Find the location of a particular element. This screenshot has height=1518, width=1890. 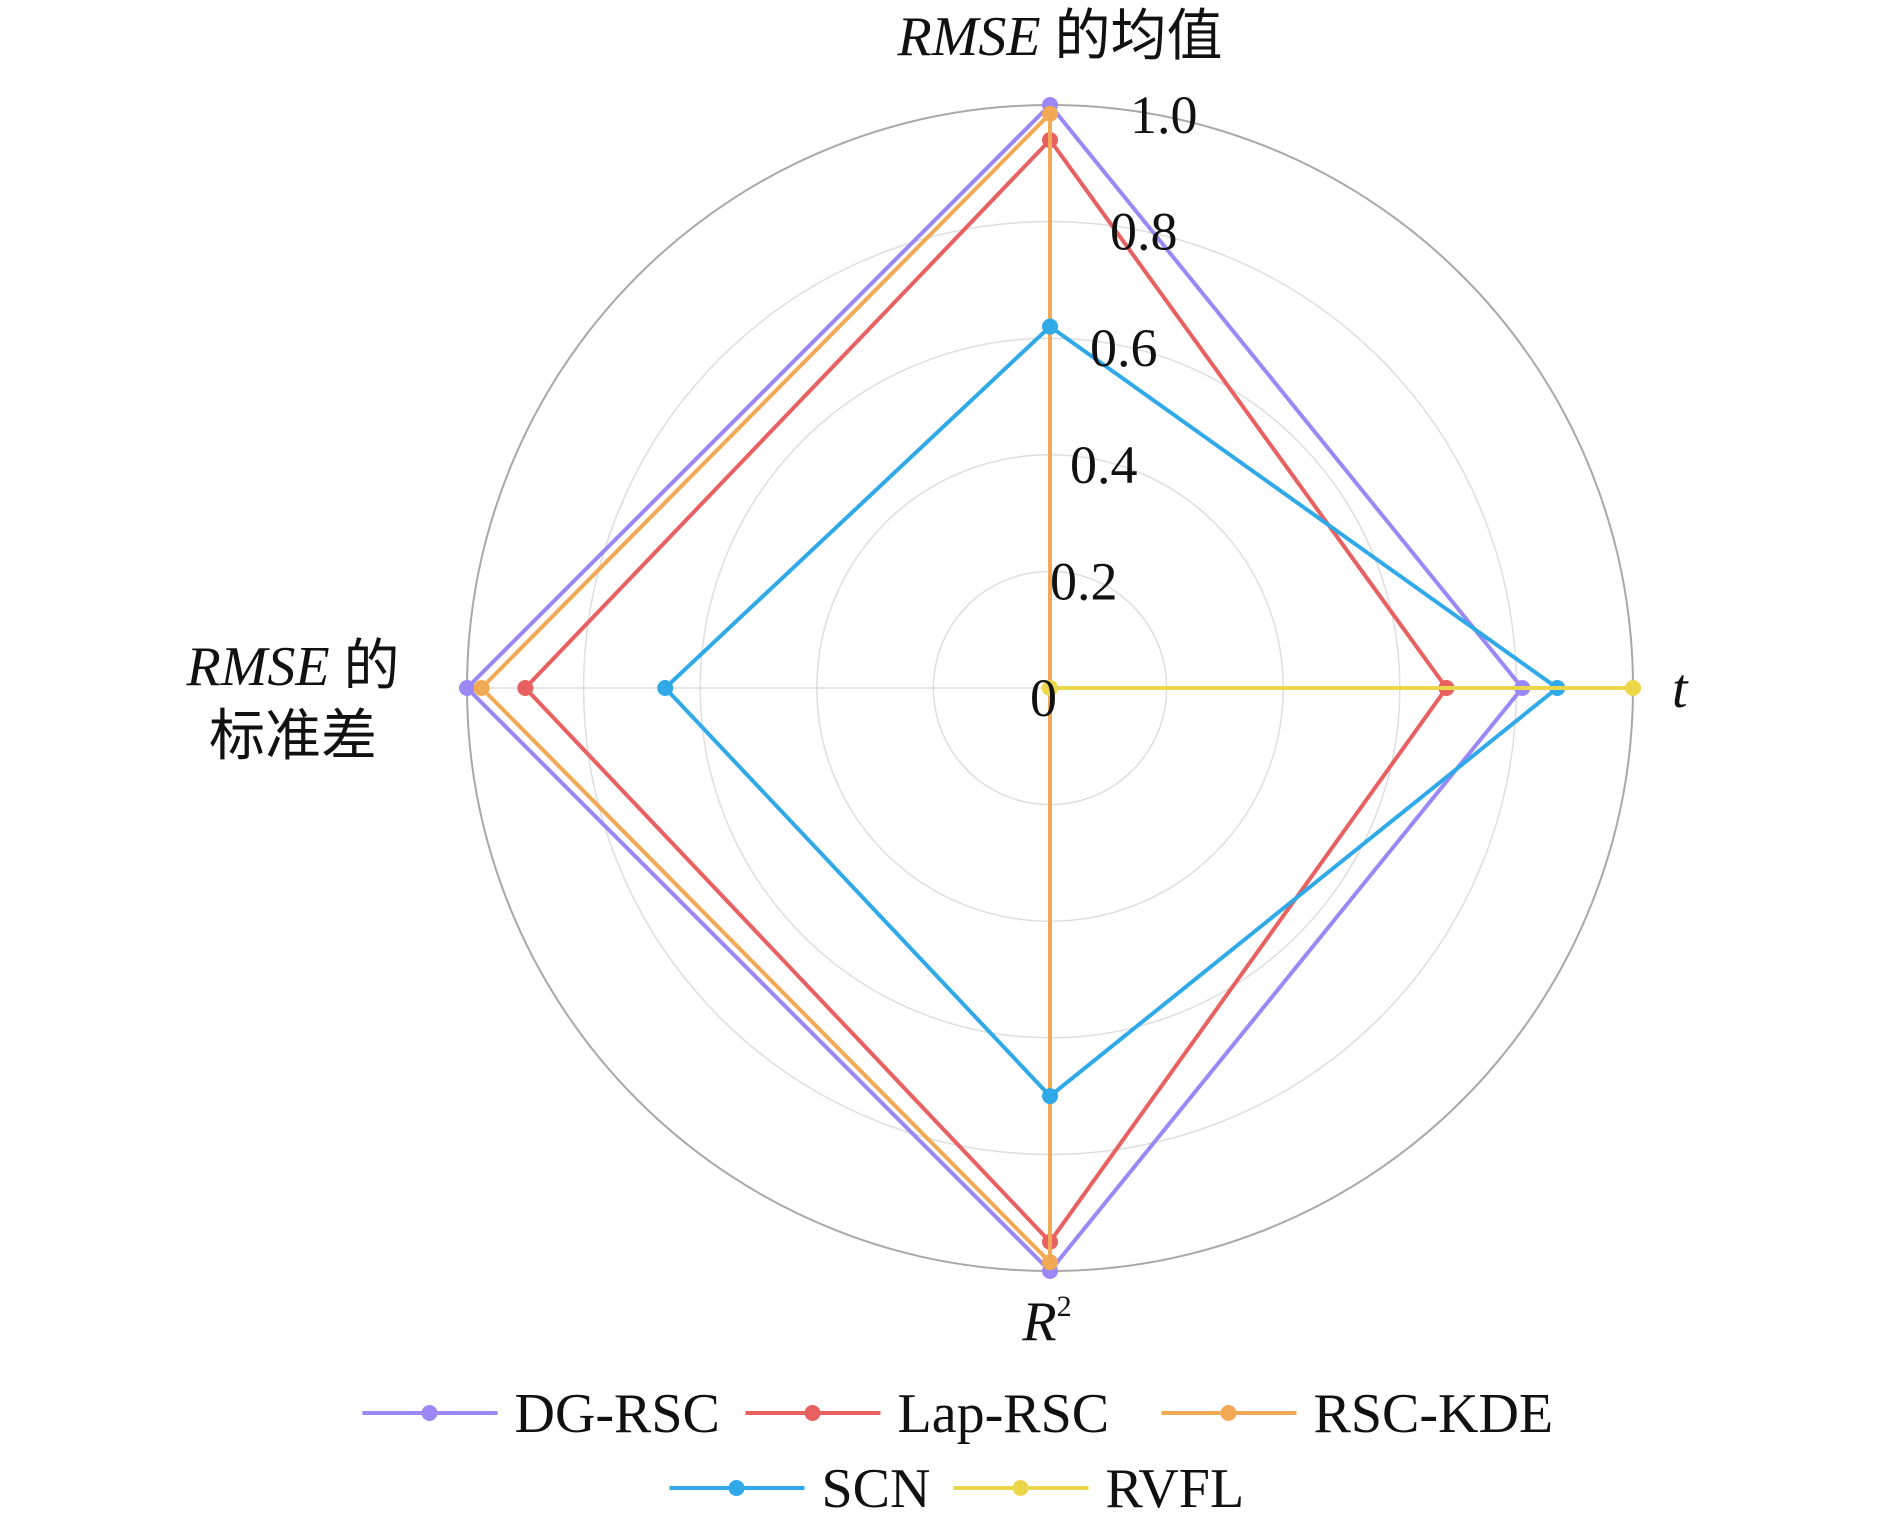

axis-label-bottom: R2 is located at coordinates (1046, 1321).